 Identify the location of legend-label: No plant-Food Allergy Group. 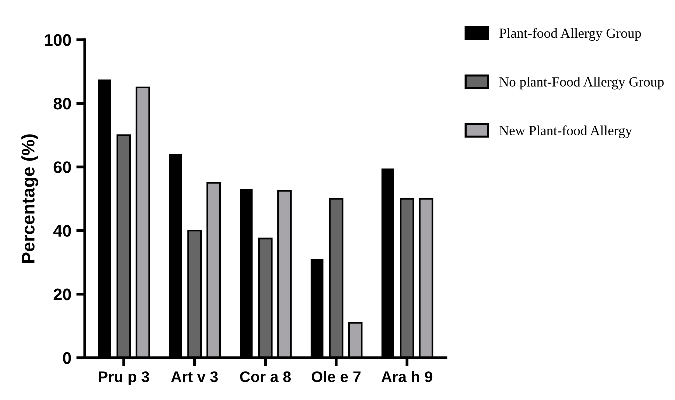
(582, 83).